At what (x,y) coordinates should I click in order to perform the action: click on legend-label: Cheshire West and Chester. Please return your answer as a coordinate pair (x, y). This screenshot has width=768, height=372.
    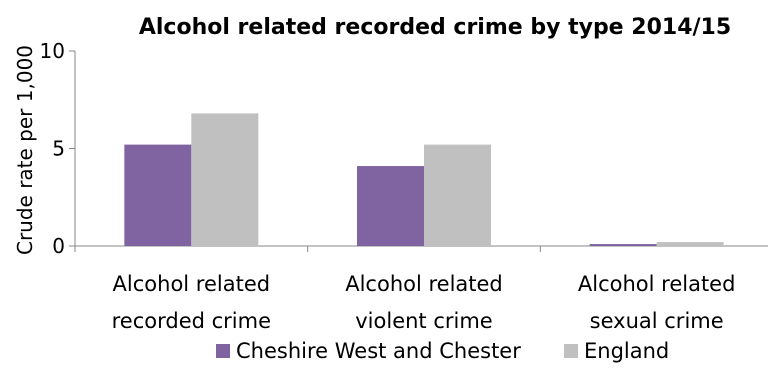
    Looking at the image, I should click on (378, 351).